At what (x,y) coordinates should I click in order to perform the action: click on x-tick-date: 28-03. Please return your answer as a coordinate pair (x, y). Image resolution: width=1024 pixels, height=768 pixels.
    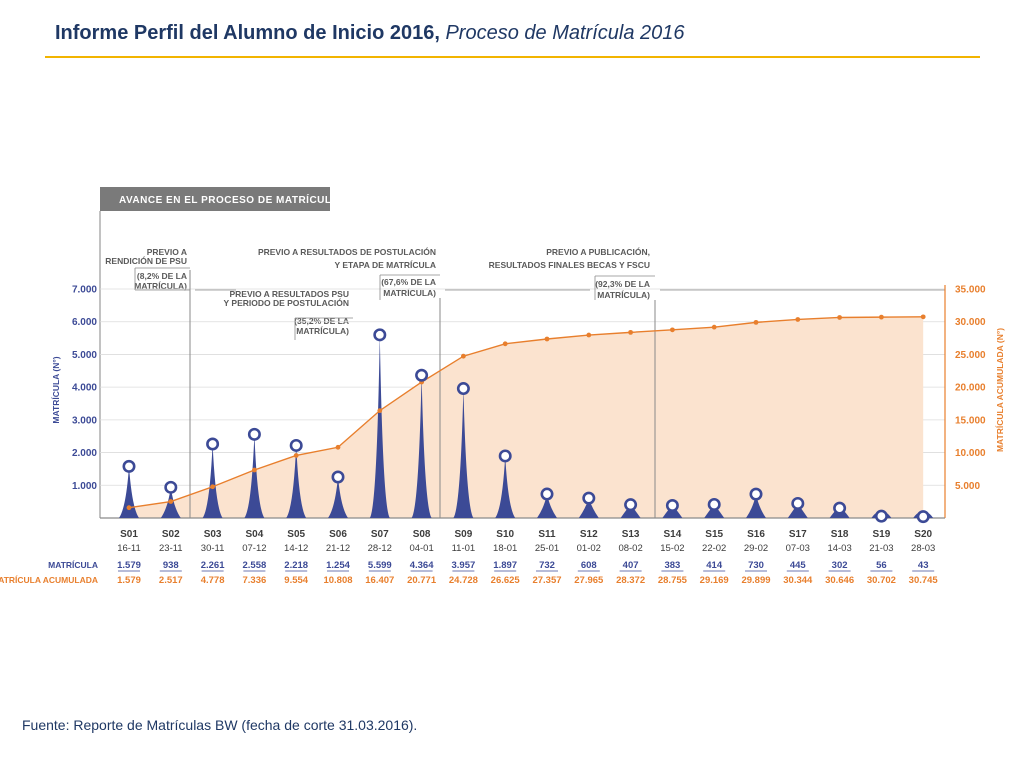
    Looking at the image, I should click on (923, 548).